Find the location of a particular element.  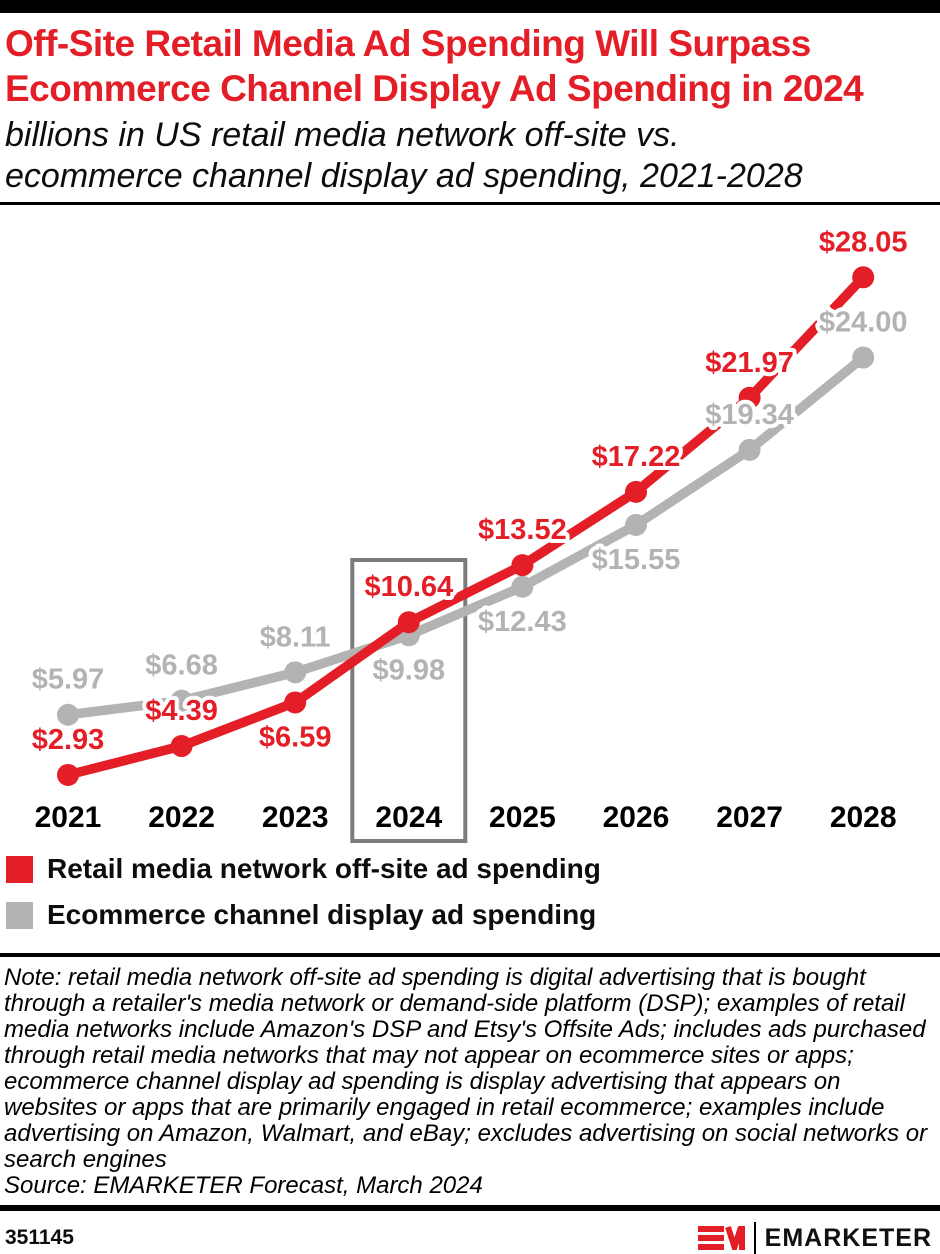

data-point-label: $21.97 is located at coordinates (749, 363).